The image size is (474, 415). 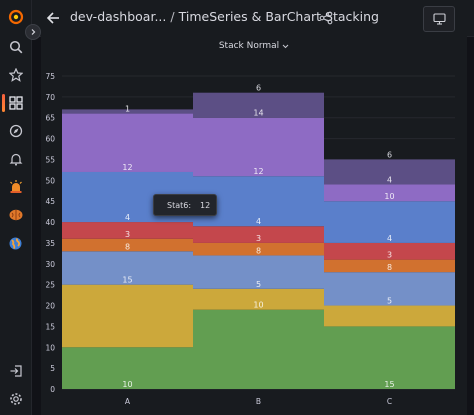 What do you see at coordinates (50, 222) in the screenshot?
I see `y-tick-label: 40` at bounding box center [50, 222].